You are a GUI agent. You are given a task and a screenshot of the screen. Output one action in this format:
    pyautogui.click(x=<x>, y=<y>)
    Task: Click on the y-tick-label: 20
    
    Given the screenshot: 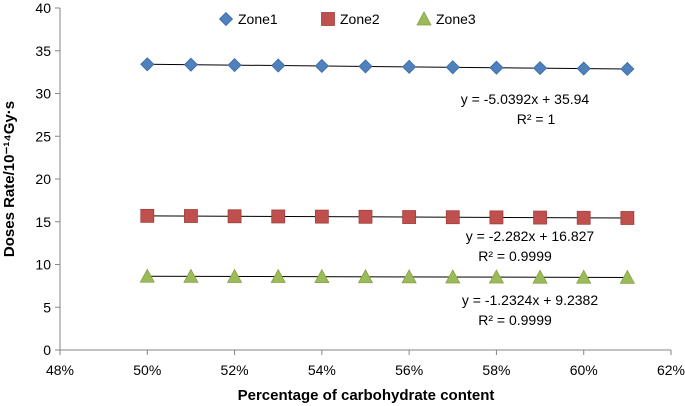 What is the action you would take?
    pyautogui.click(x=43, y=179)
    